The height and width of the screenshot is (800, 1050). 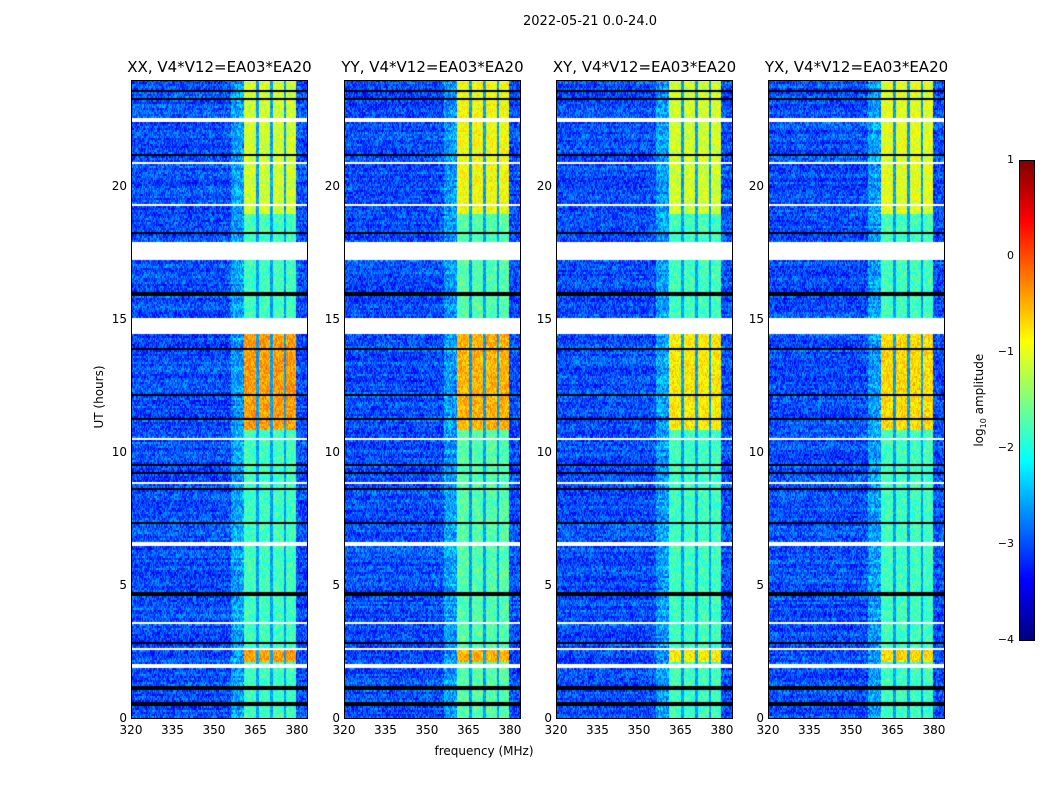 What do you see at coordinates (1005, 639) in the screenshot?
I see `colorbar-tick-label: −4` at bounding box center [1005, 639].